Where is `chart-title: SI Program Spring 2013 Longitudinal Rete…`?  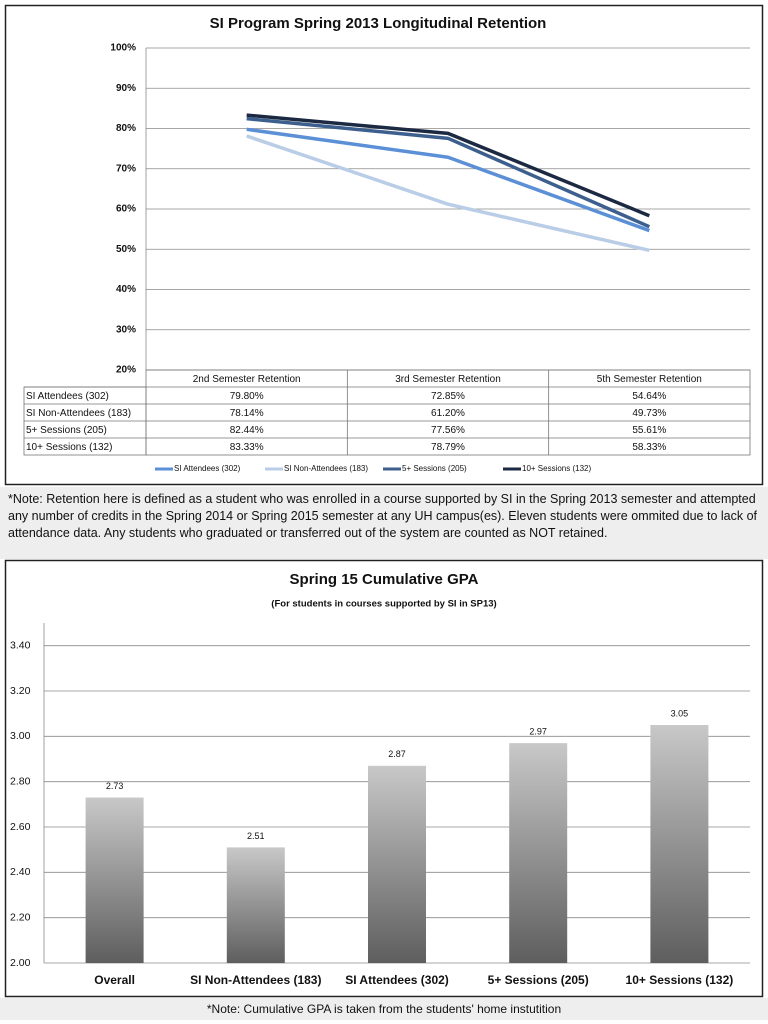 chart-title: SI Program Spring 2013 Longitudinal Rete… is located at coordinates (378, 23).